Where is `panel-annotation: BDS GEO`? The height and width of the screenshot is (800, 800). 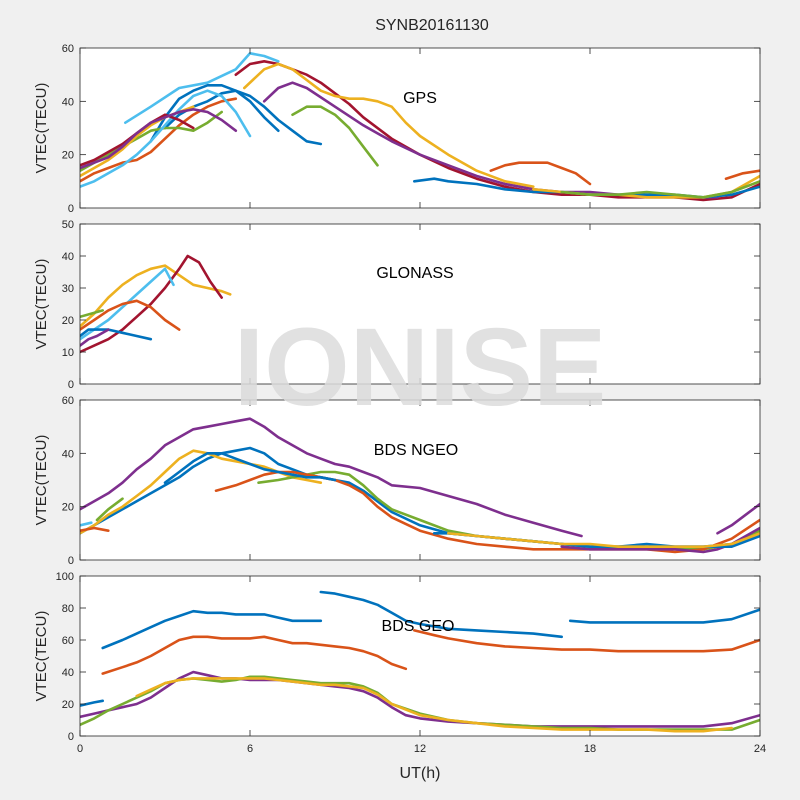 panel-annotation: BDS GEO is located at coordinates (418, 626).